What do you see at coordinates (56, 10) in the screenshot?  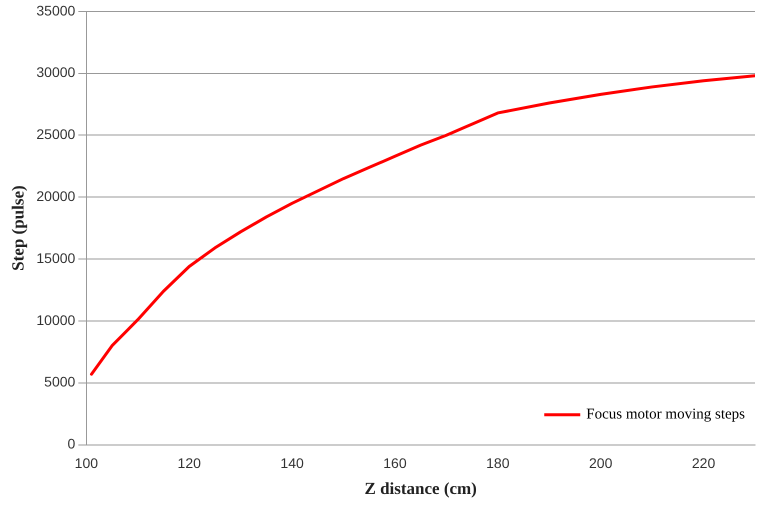 I see `y-tick-label: 35000` at bounding box center [56, 10].